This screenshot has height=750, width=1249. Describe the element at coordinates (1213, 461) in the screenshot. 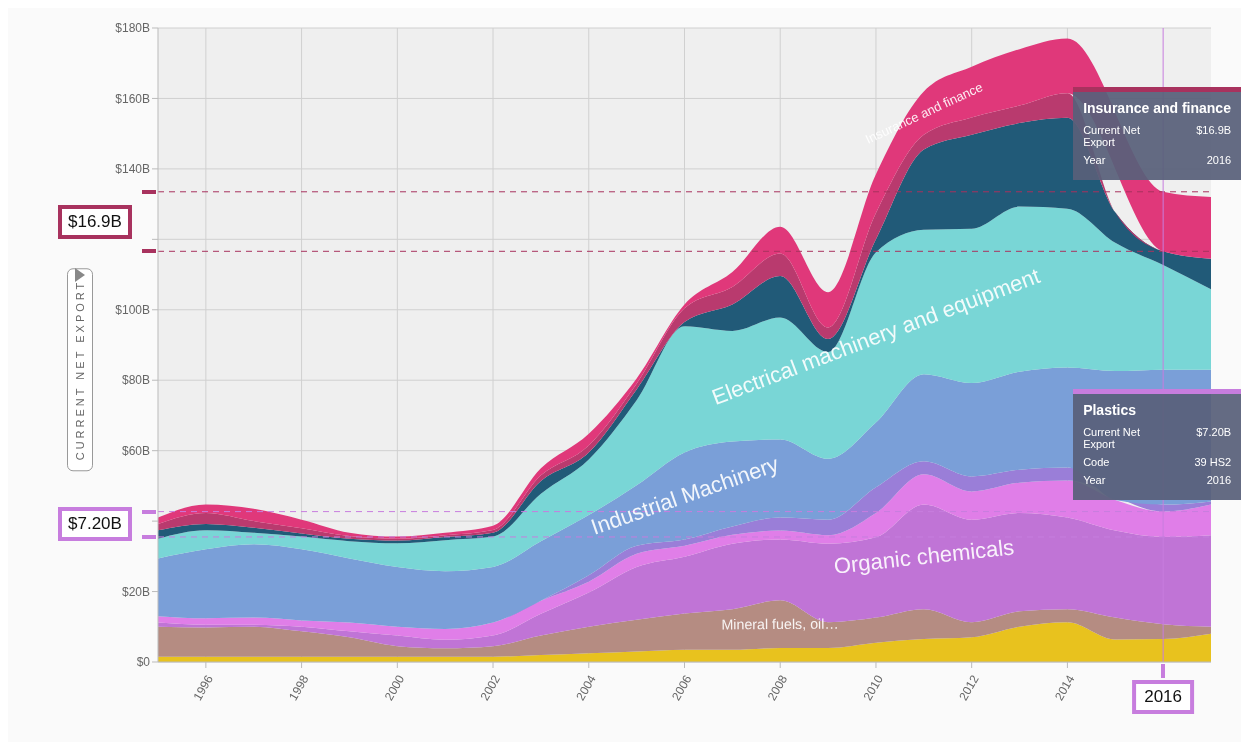

I see `annotation: 39 HS2` at that location.